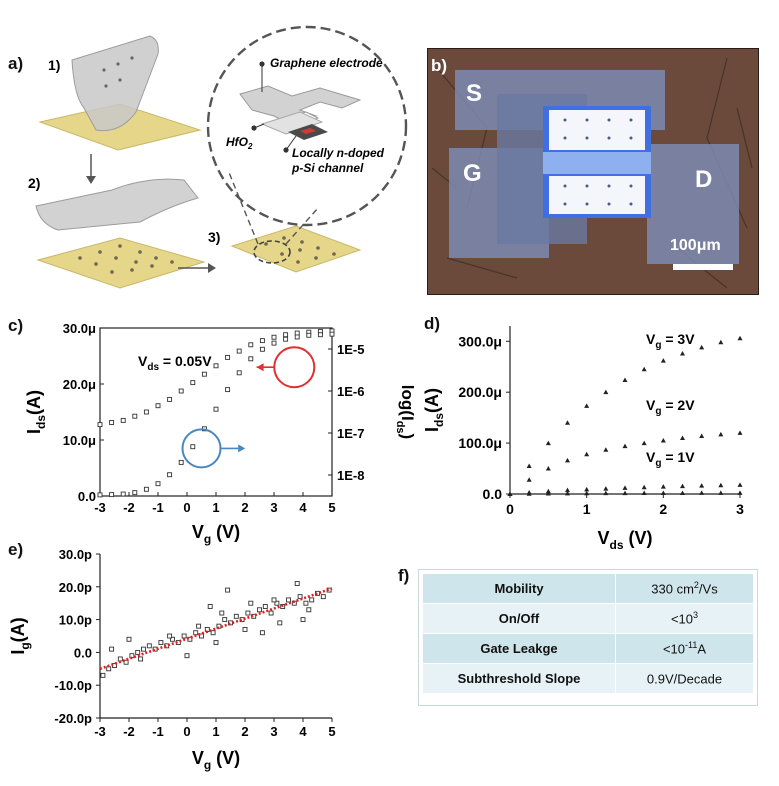 Image resolution: width=779 pixels, height=786 pixels. Describe the element at coordinates (703, 267) in the screenshot. I see `scale-bar` at that location.